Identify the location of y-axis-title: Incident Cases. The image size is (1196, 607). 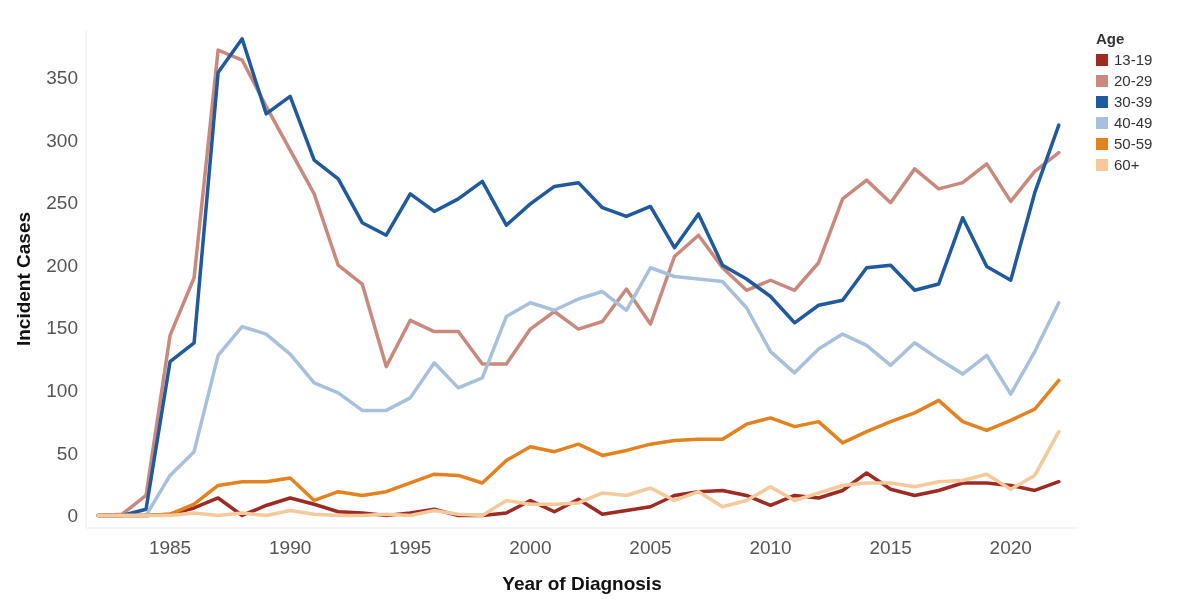
(23, 279).